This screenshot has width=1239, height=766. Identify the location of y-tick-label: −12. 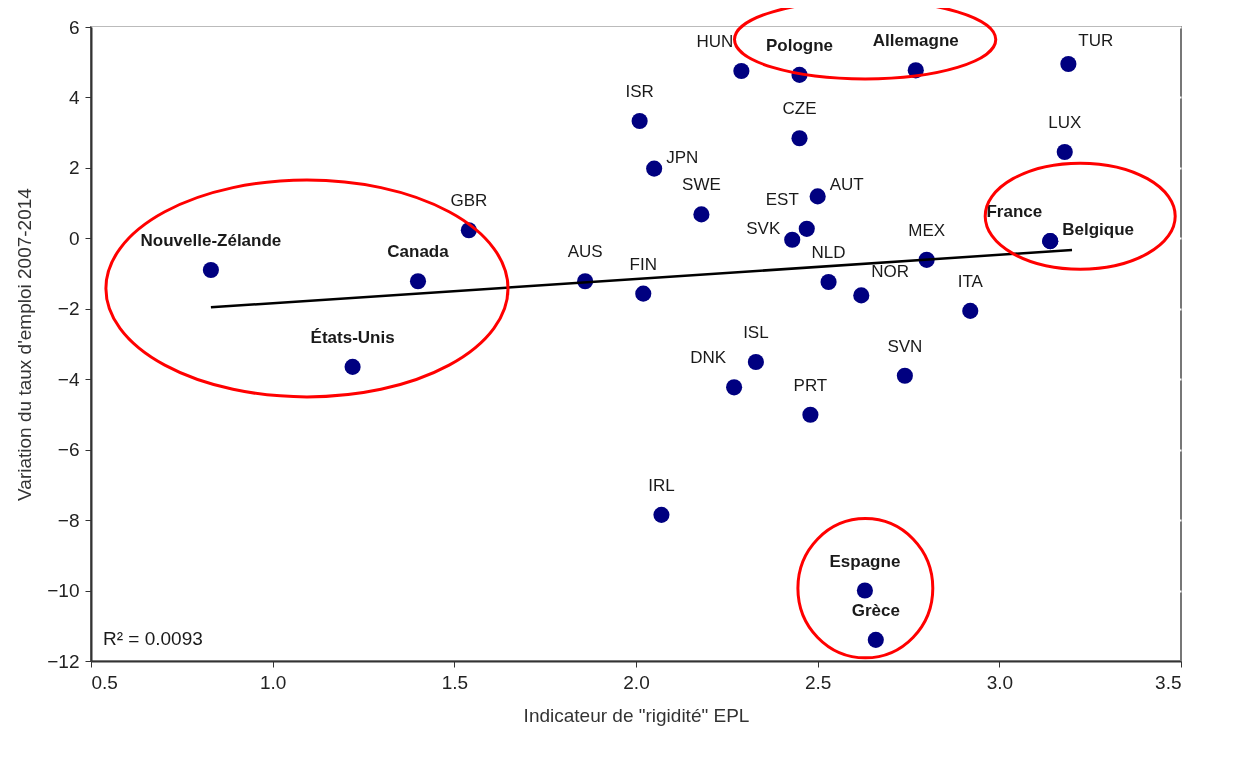
(63, 661).